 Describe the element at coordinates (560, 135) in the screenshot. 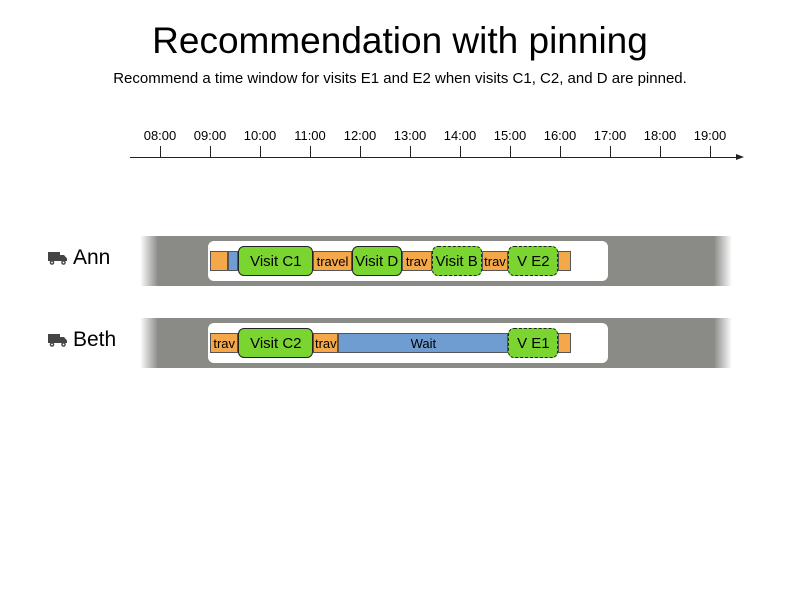

I see `tick-label: 16:00` at that location.